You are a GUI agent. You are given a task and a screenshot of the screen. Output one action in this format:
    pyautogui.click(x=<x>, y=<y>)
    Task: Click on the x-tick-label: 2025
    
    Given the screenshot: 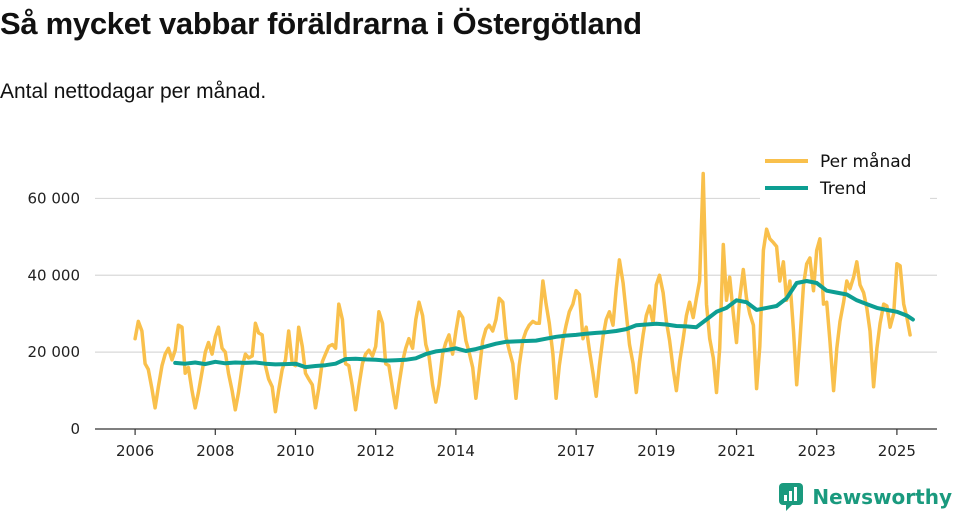 What is the action you would take?
    pyautogui.click(x=897, y=451)
    